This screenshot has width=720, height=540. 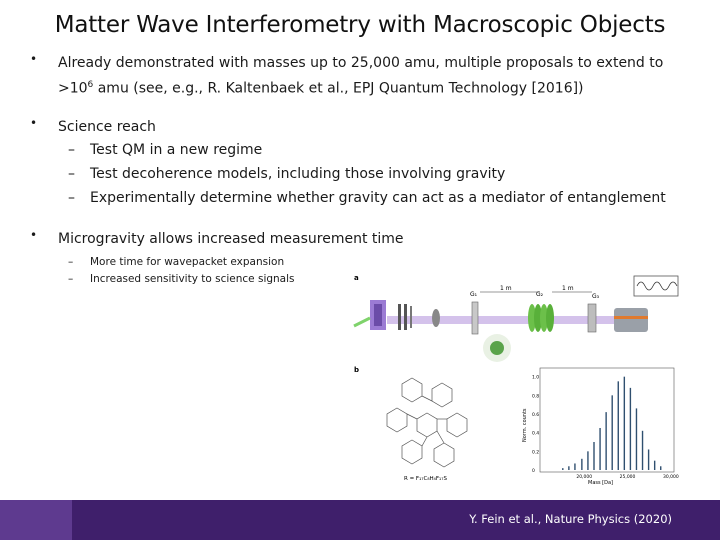 I want to click on molecular-beam, so click(x=507, y=320).